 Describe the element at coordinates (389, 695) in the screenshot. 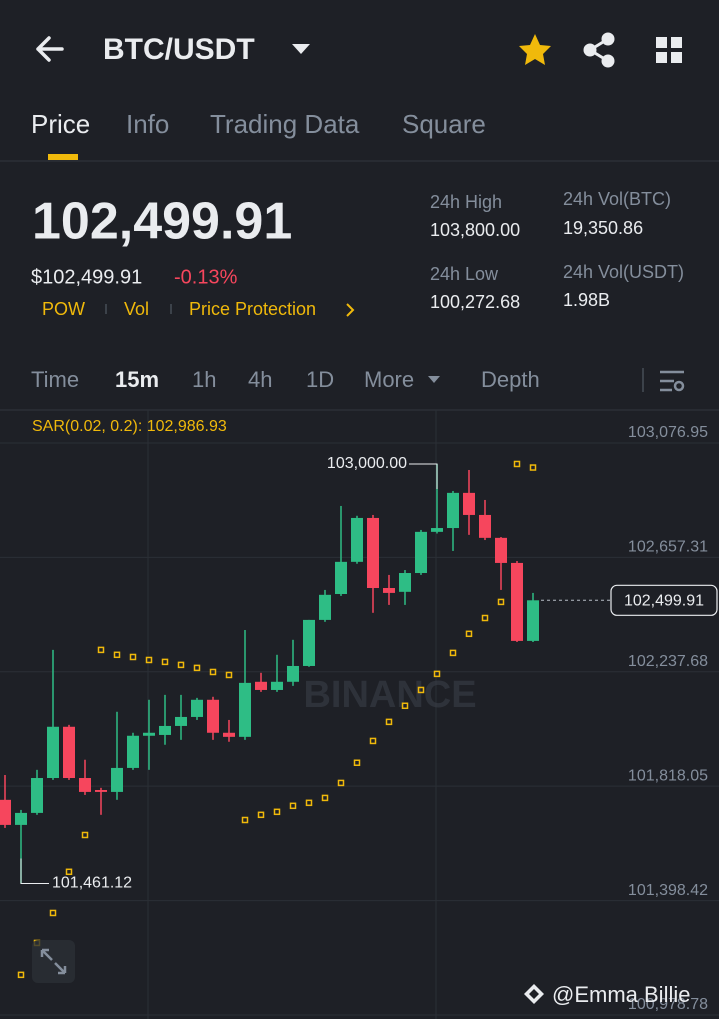

I see `watermark: BINANCE` at that location.